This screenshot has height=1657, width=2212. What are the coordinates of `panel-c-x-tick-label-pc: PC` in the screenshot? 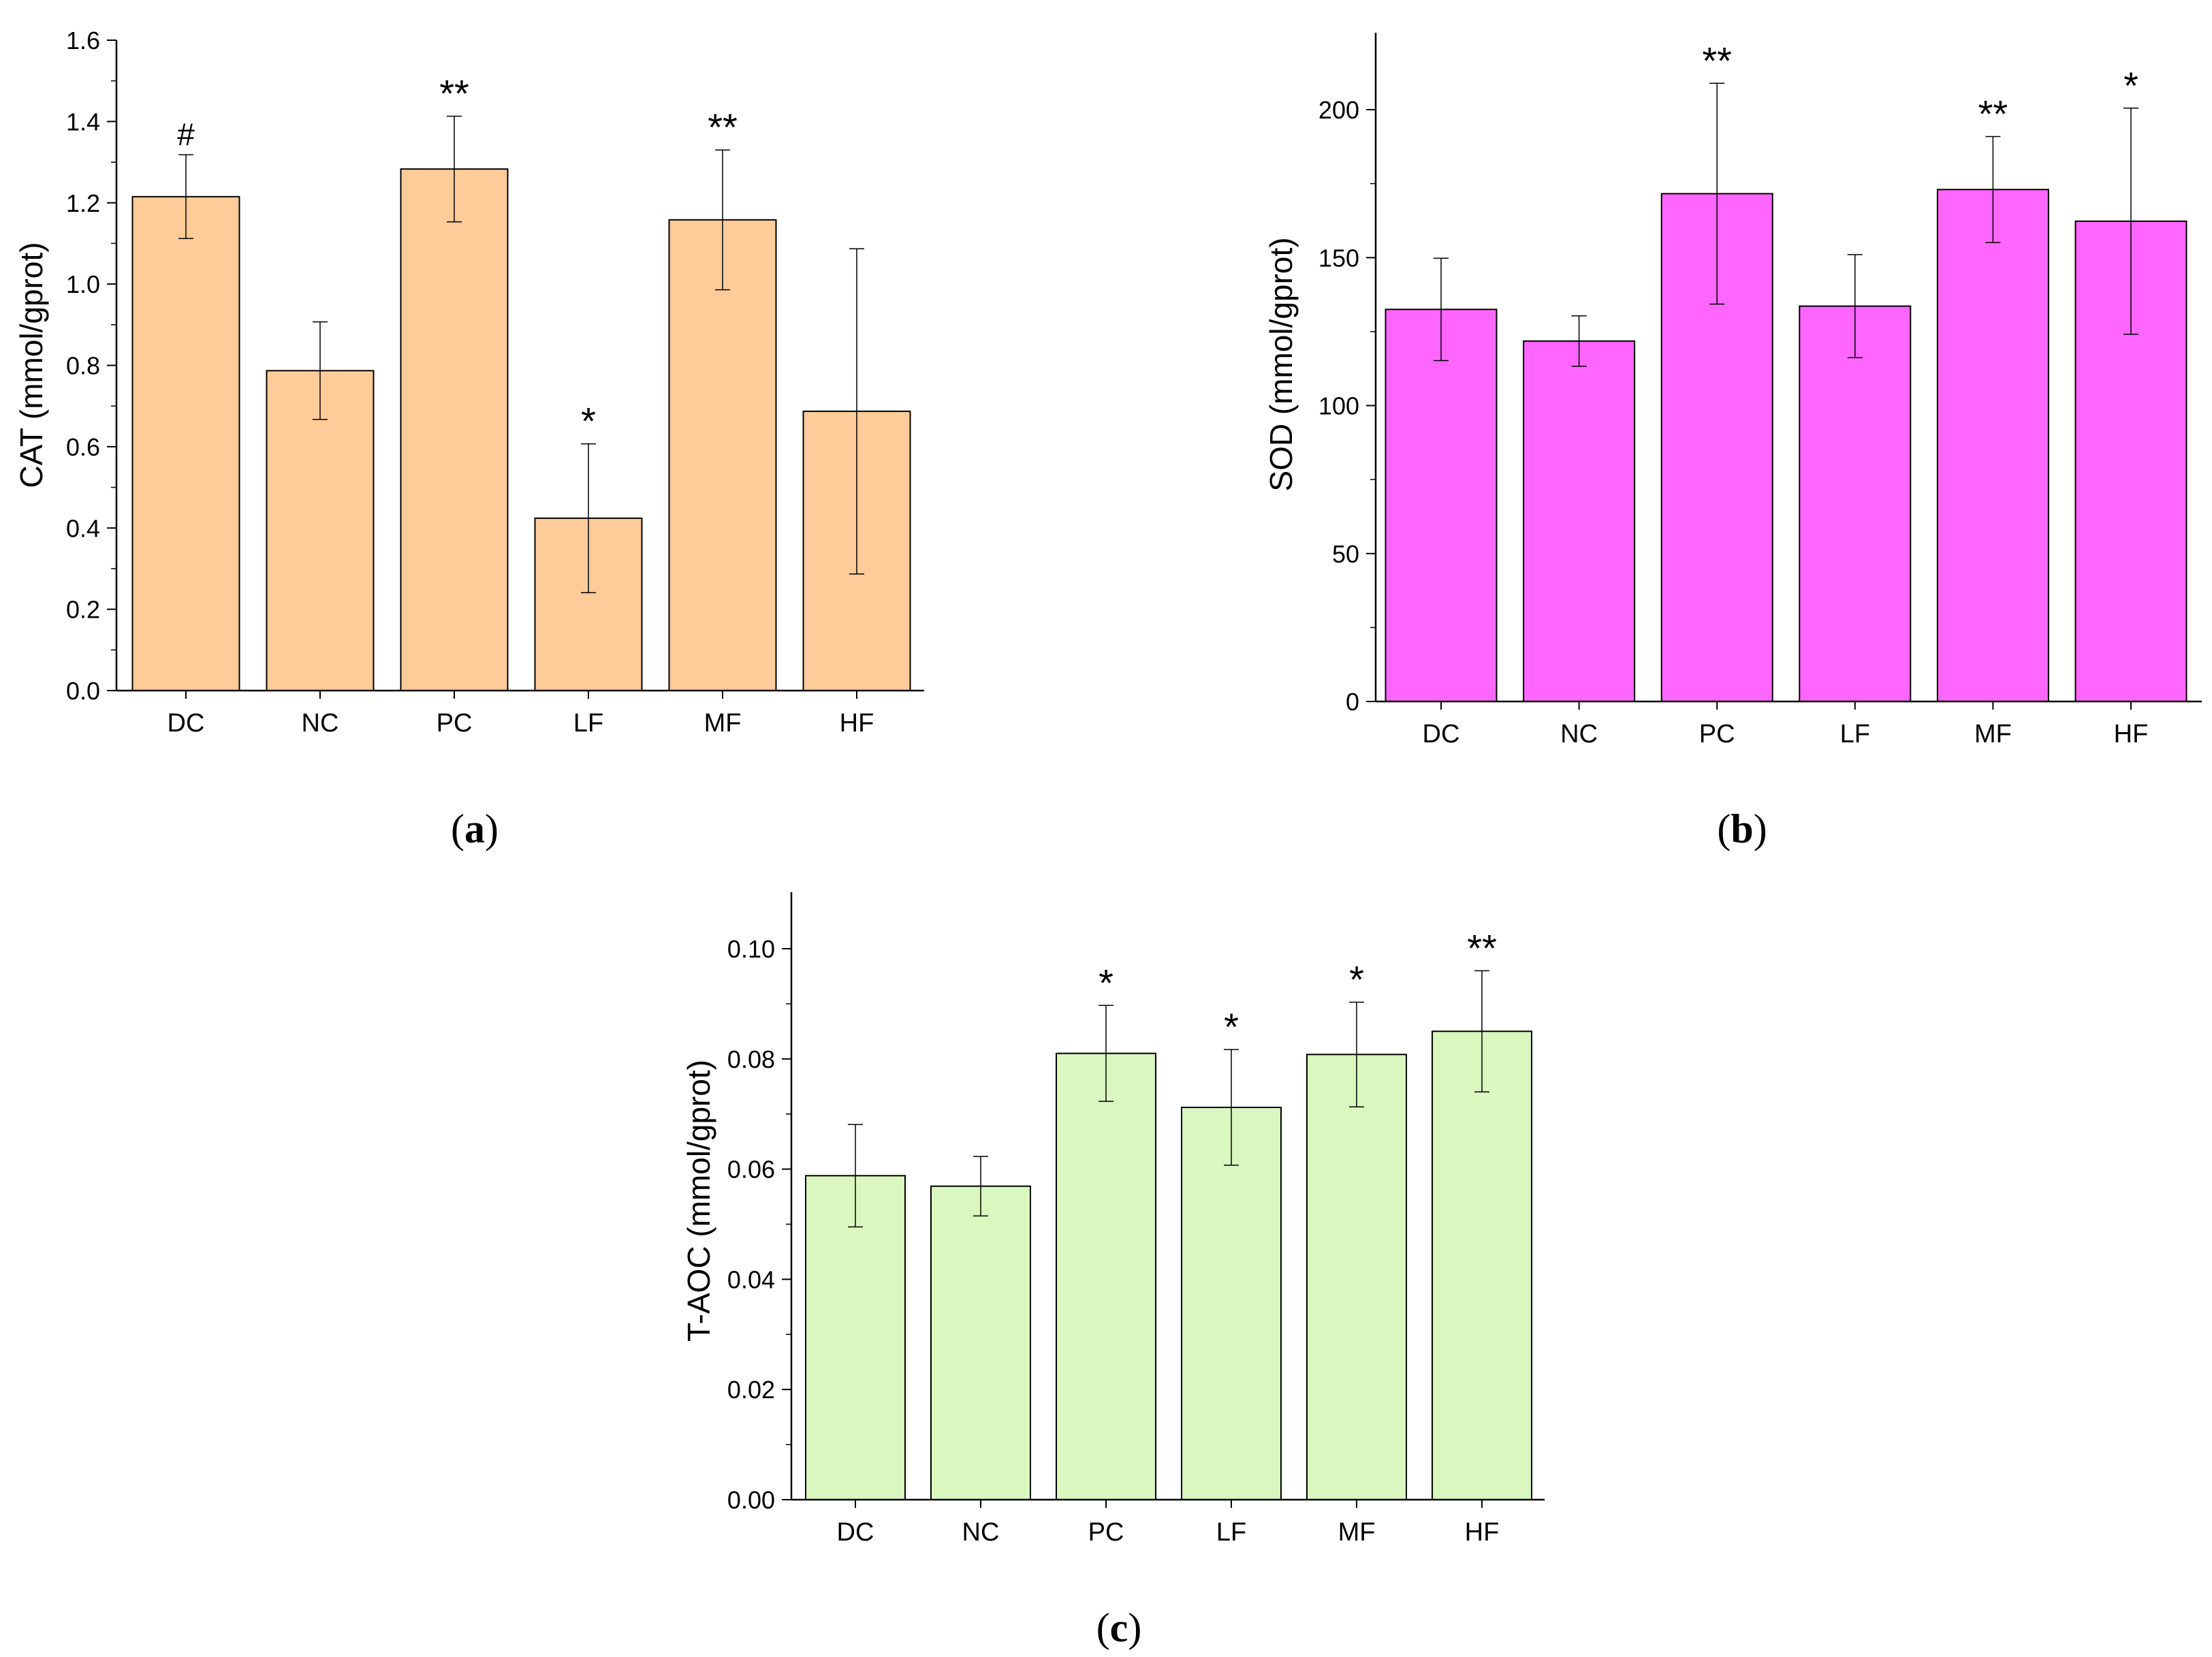 It's located at (1106, 1533).